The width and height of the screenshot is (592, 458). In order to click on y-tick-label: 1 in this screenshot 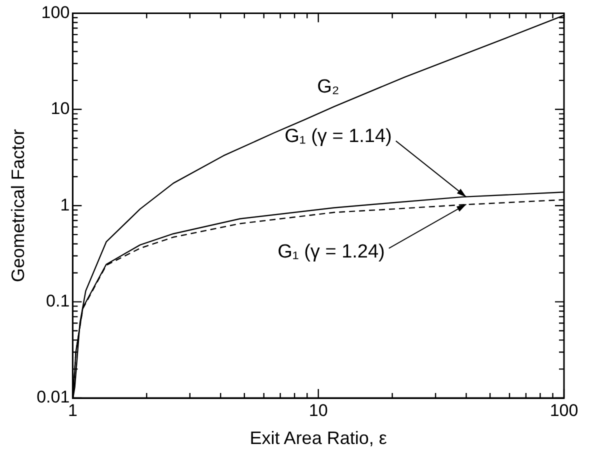, I will do `click(65, 204)`.